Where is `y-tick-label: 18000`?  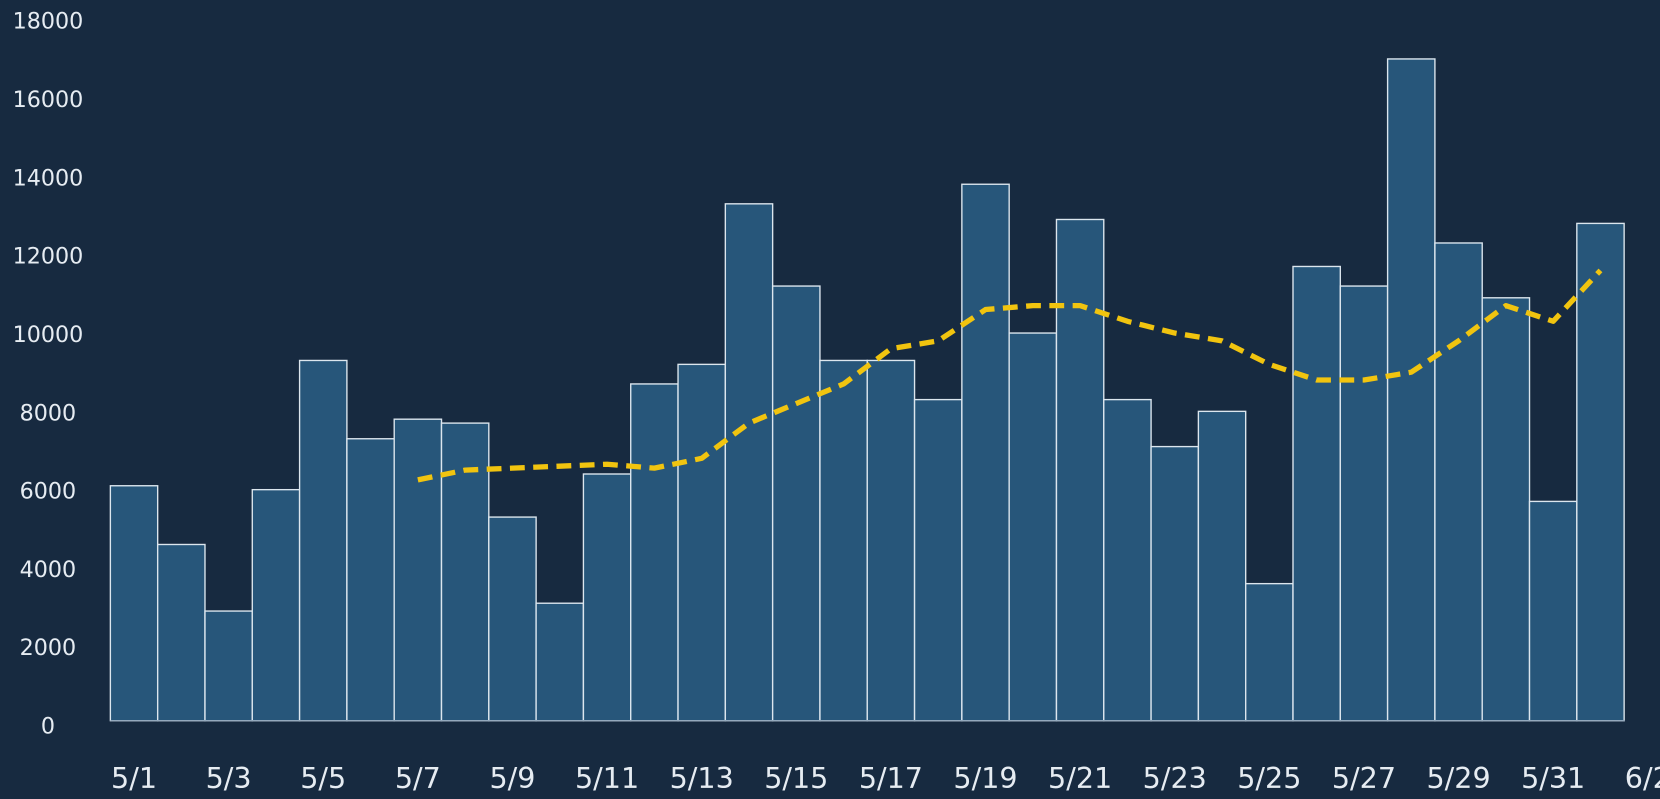 y-tick-label: 18000 is located at coordinates (48, 22).